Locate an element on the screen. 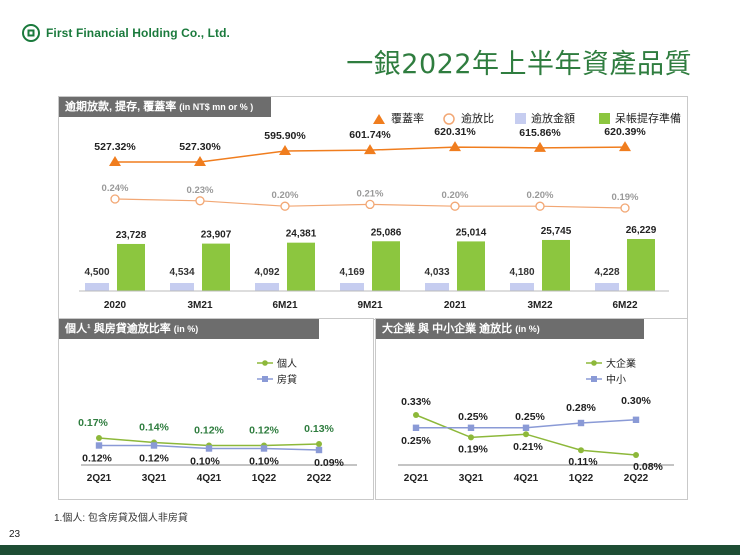 This screenshot has width=740, height=555. legend-coverage-icon is located at coordinates (379, 119).